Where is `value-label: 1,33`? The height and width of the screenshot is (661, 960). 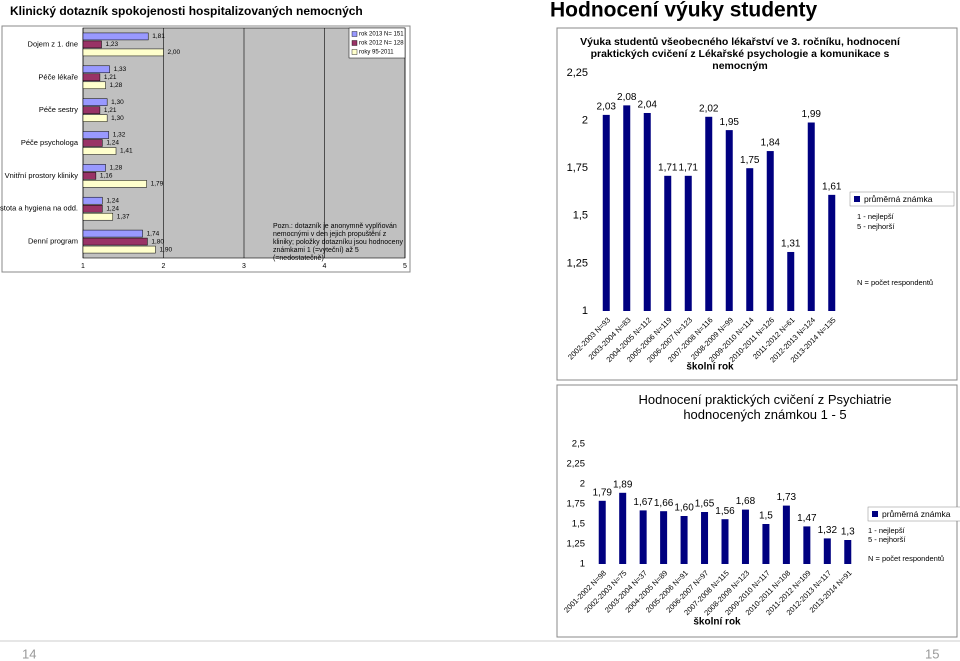
value-label: 1,33 is located at coordinates (120, 69).